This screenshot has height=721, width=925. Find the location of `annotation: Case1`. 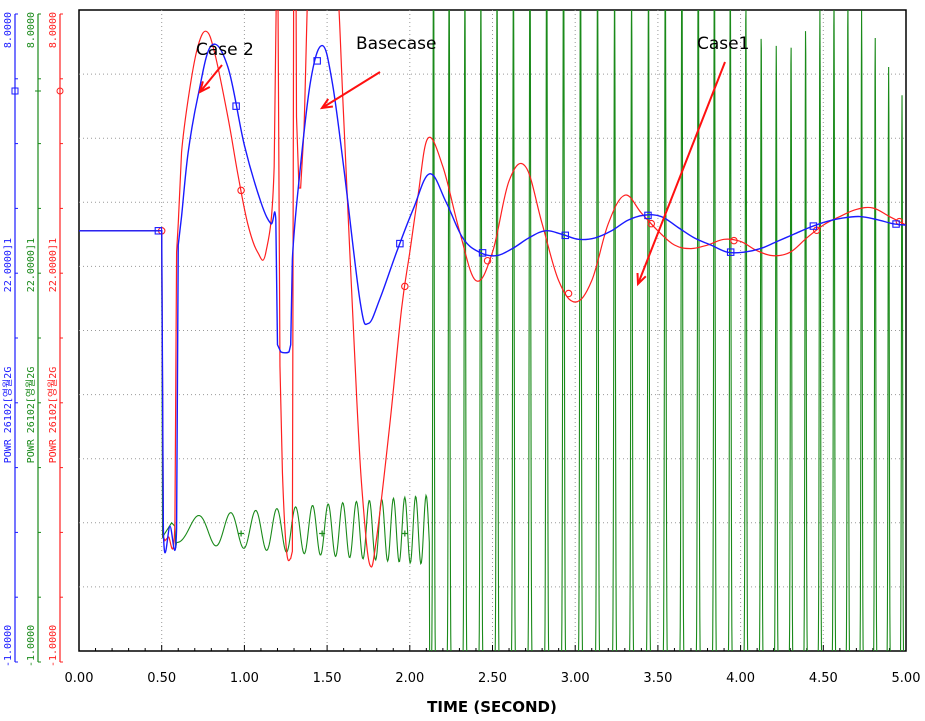

annotation: Case1 is located at coordinates (692, 160).